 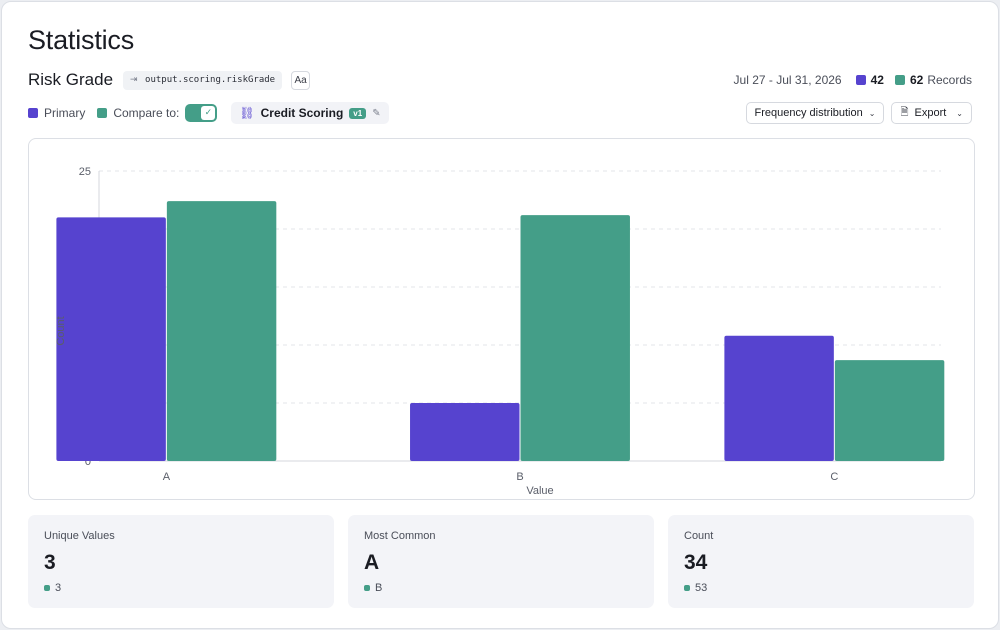 I want to click on compare-toggle: ✓, so click(x=201, y=113).